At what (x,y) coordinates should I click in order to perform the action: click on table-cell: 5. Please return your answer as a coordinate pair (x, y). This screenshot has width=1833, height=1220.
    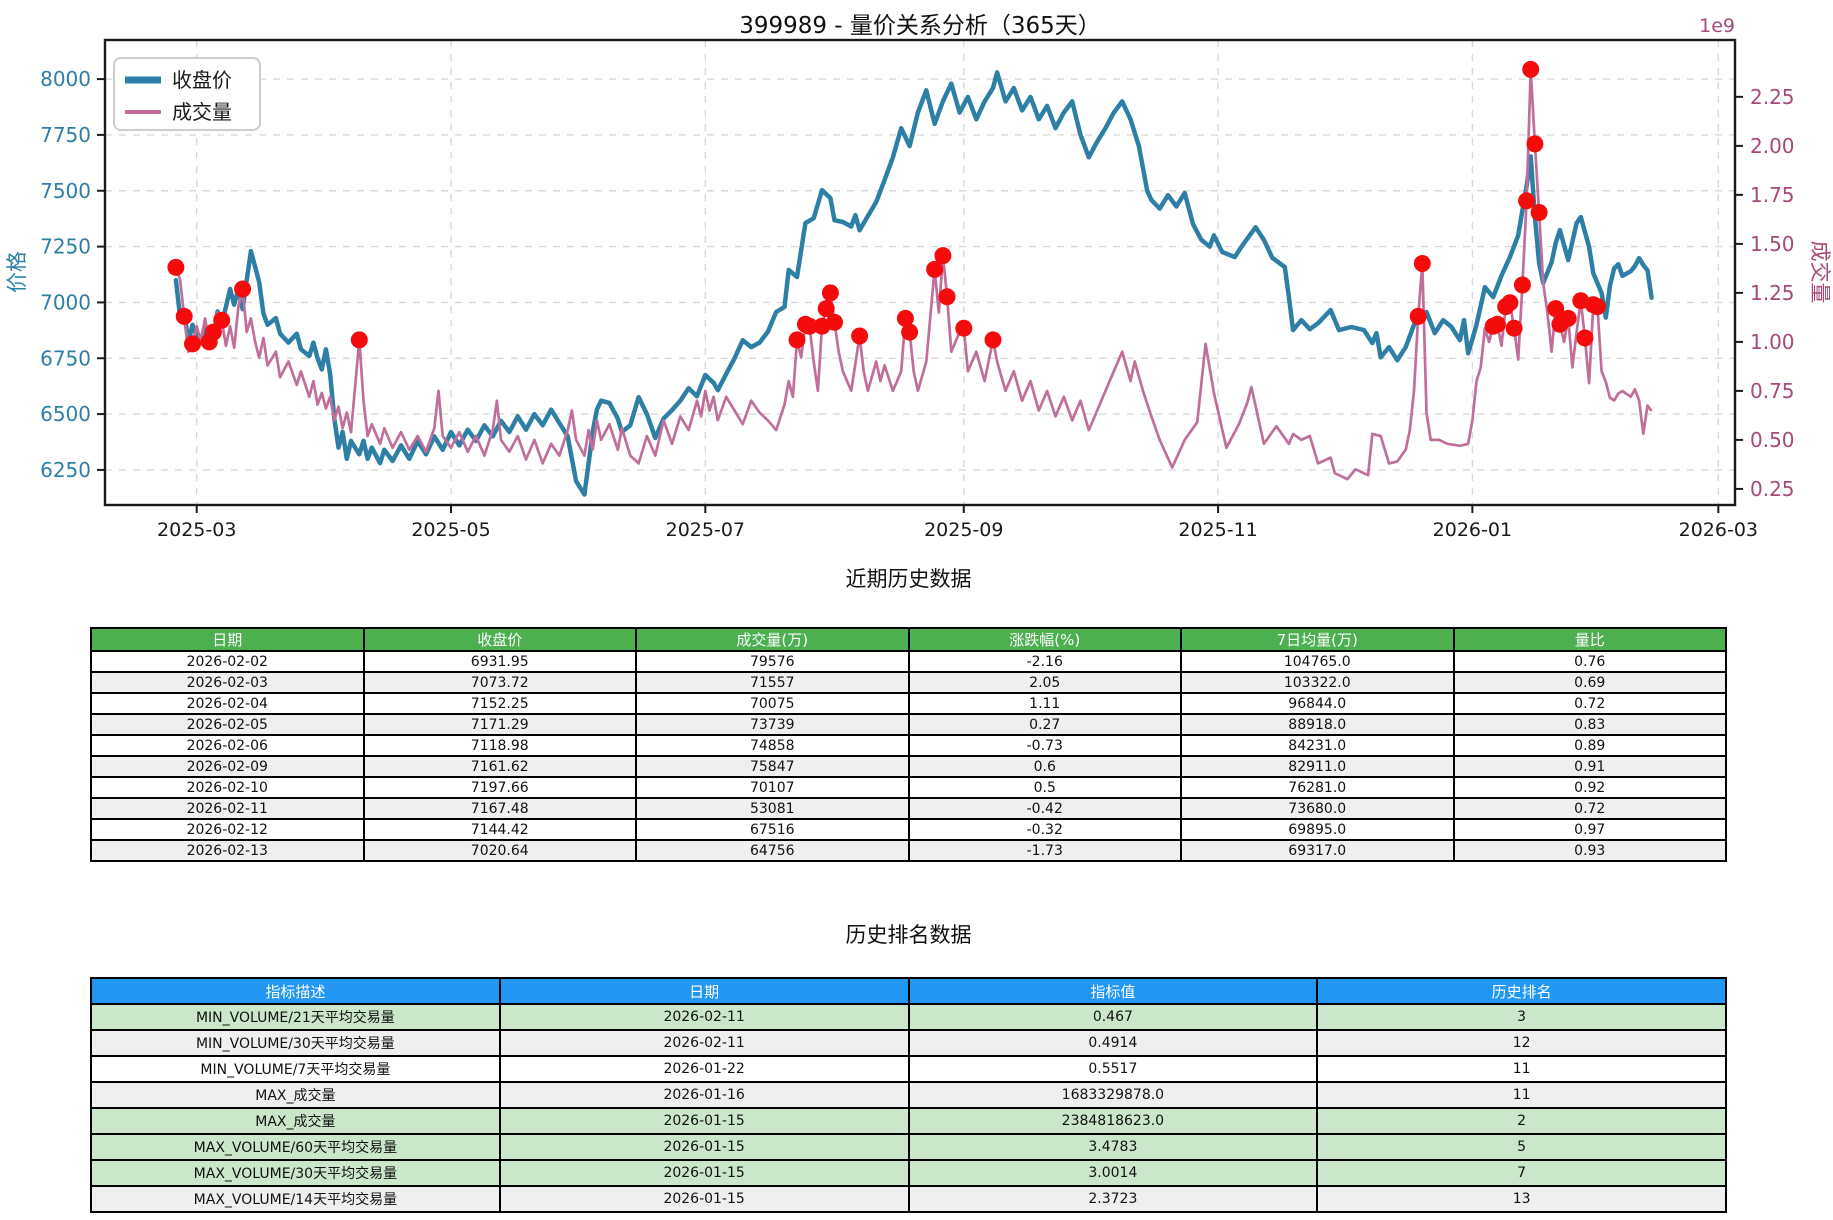
    Looking at the image, I should click on (1521, 1147).